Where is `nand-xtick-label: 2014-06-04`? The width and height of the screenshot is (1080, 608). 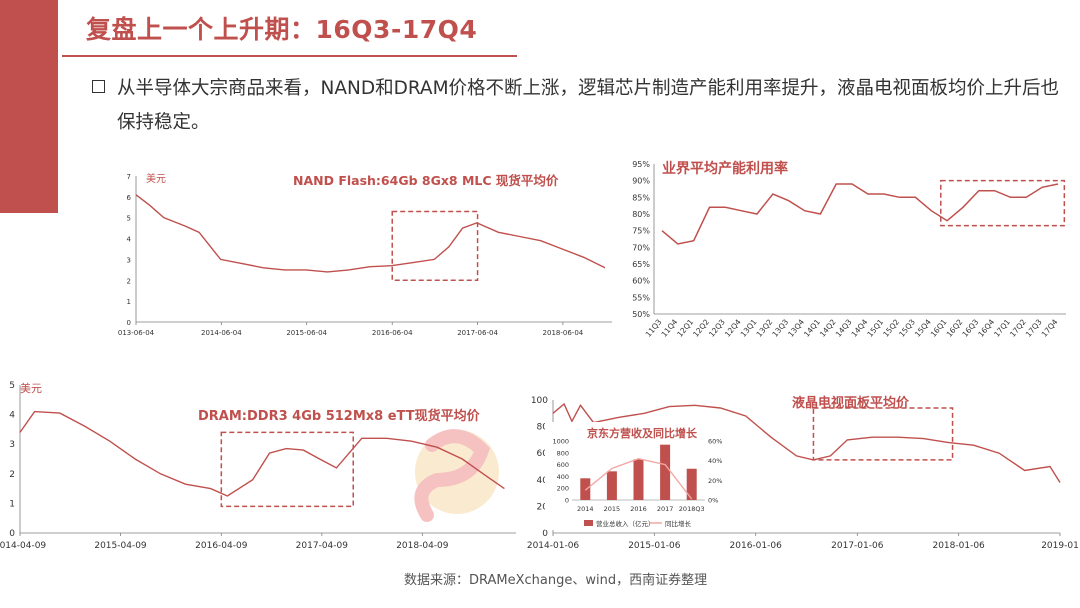 nand-xtick-label: 2014-06-04 is located at coordinates (221, 333).